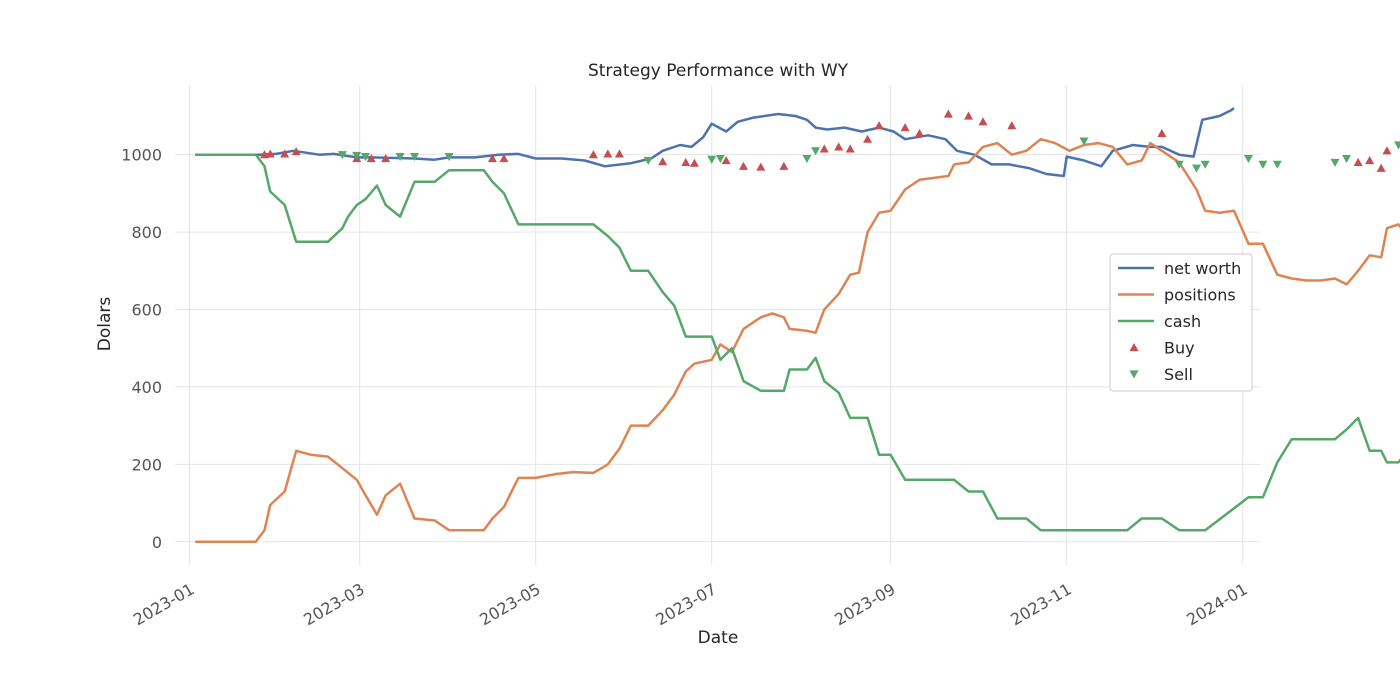  I want to click on legend-label: Buy, so click(1179, 348).